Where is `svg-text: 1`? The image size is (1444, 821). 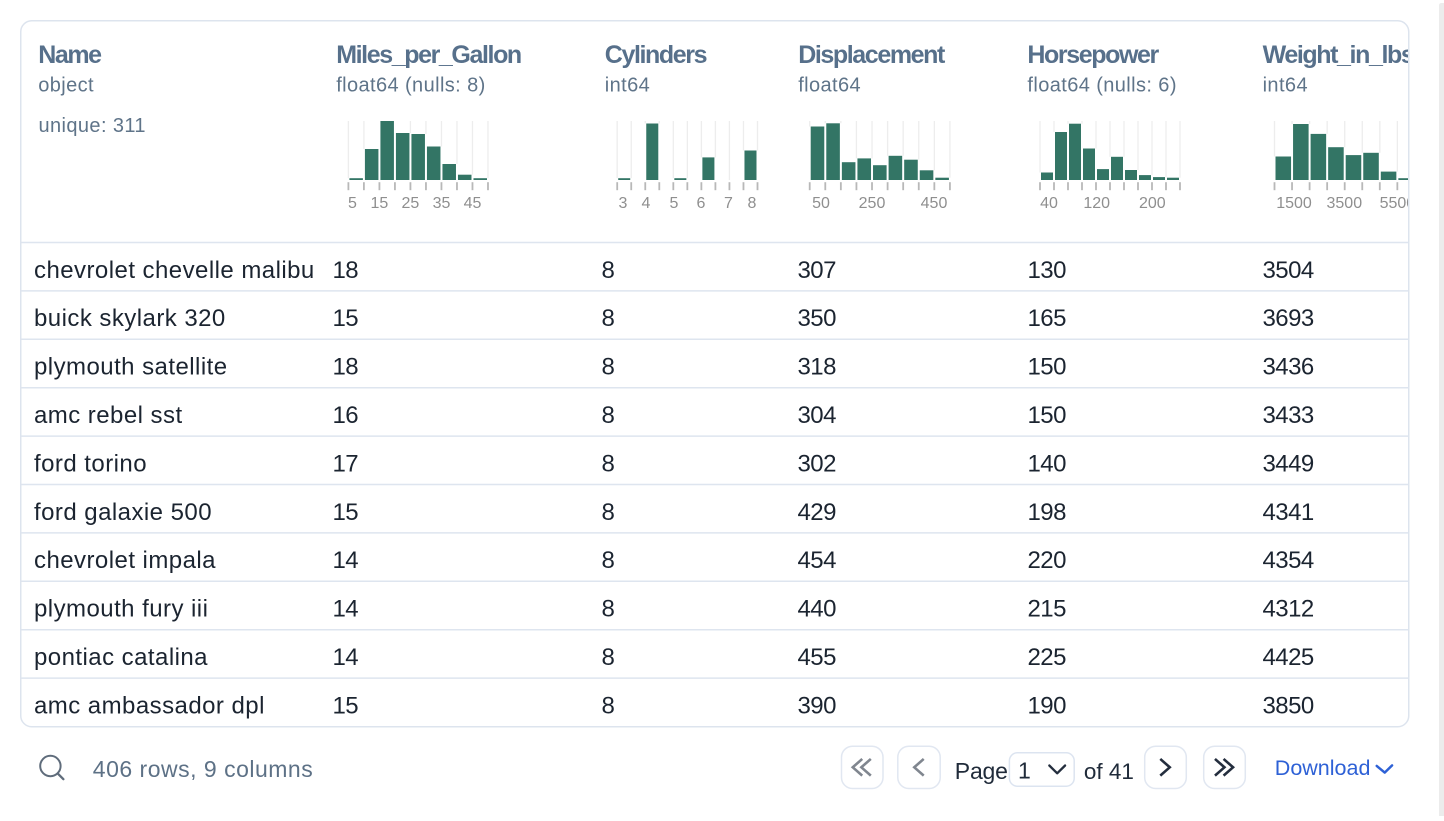
svg-text: 1 is located at coordinates (1024, 771).